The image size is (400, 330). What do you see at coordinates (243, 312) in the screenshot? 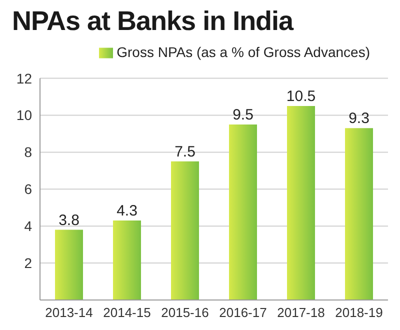
I see `x-tick-label: 2016-17` at bounding box center [243, 312].